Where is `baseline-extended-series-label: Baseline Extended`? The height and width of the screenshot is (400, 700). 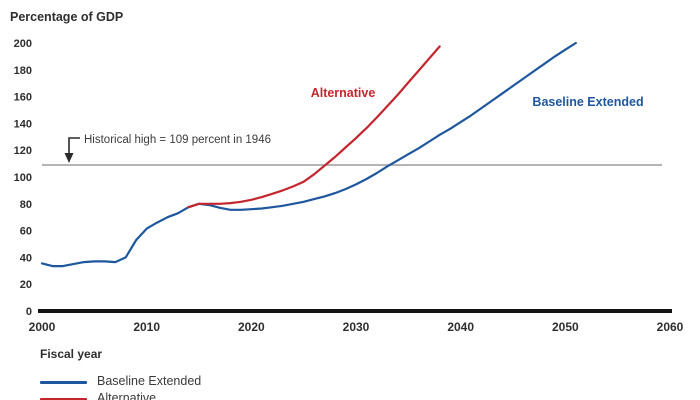
baseline-extended-series-label: Baseline Extended is located at coordinates (587, 102).